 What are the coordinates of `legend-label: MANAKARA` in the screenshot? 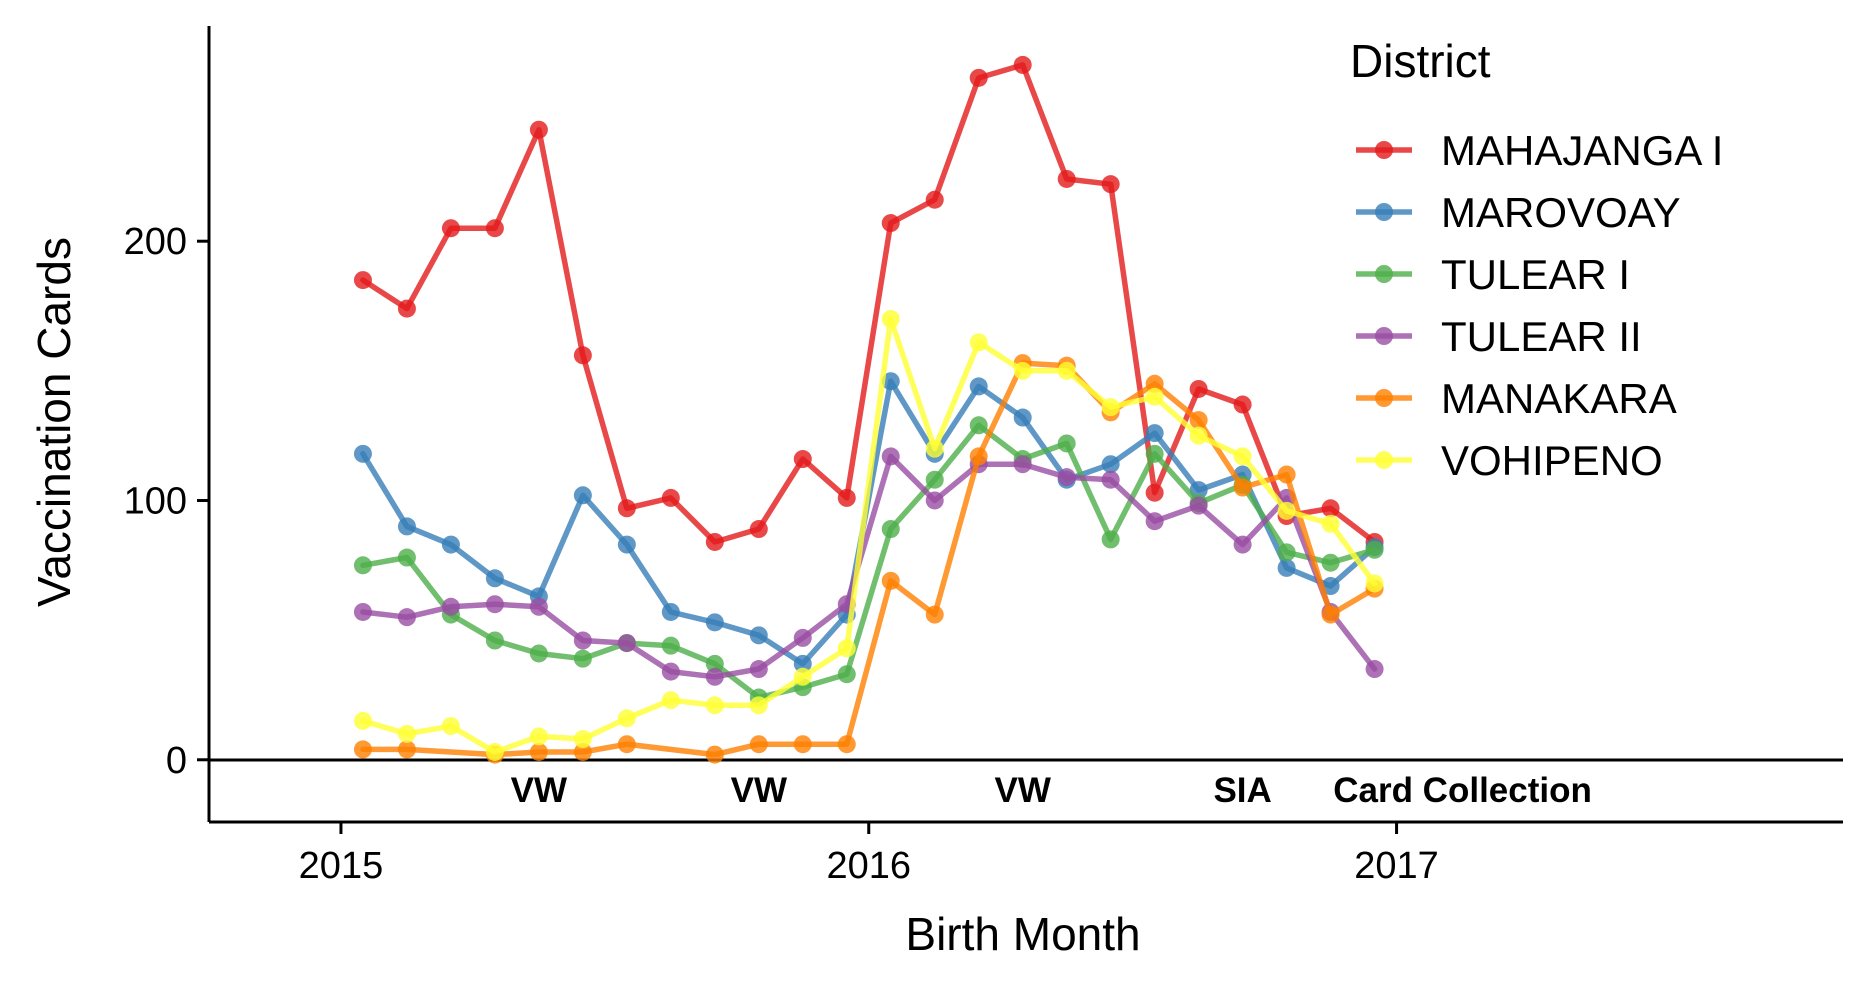 It's located at (1559, 398).